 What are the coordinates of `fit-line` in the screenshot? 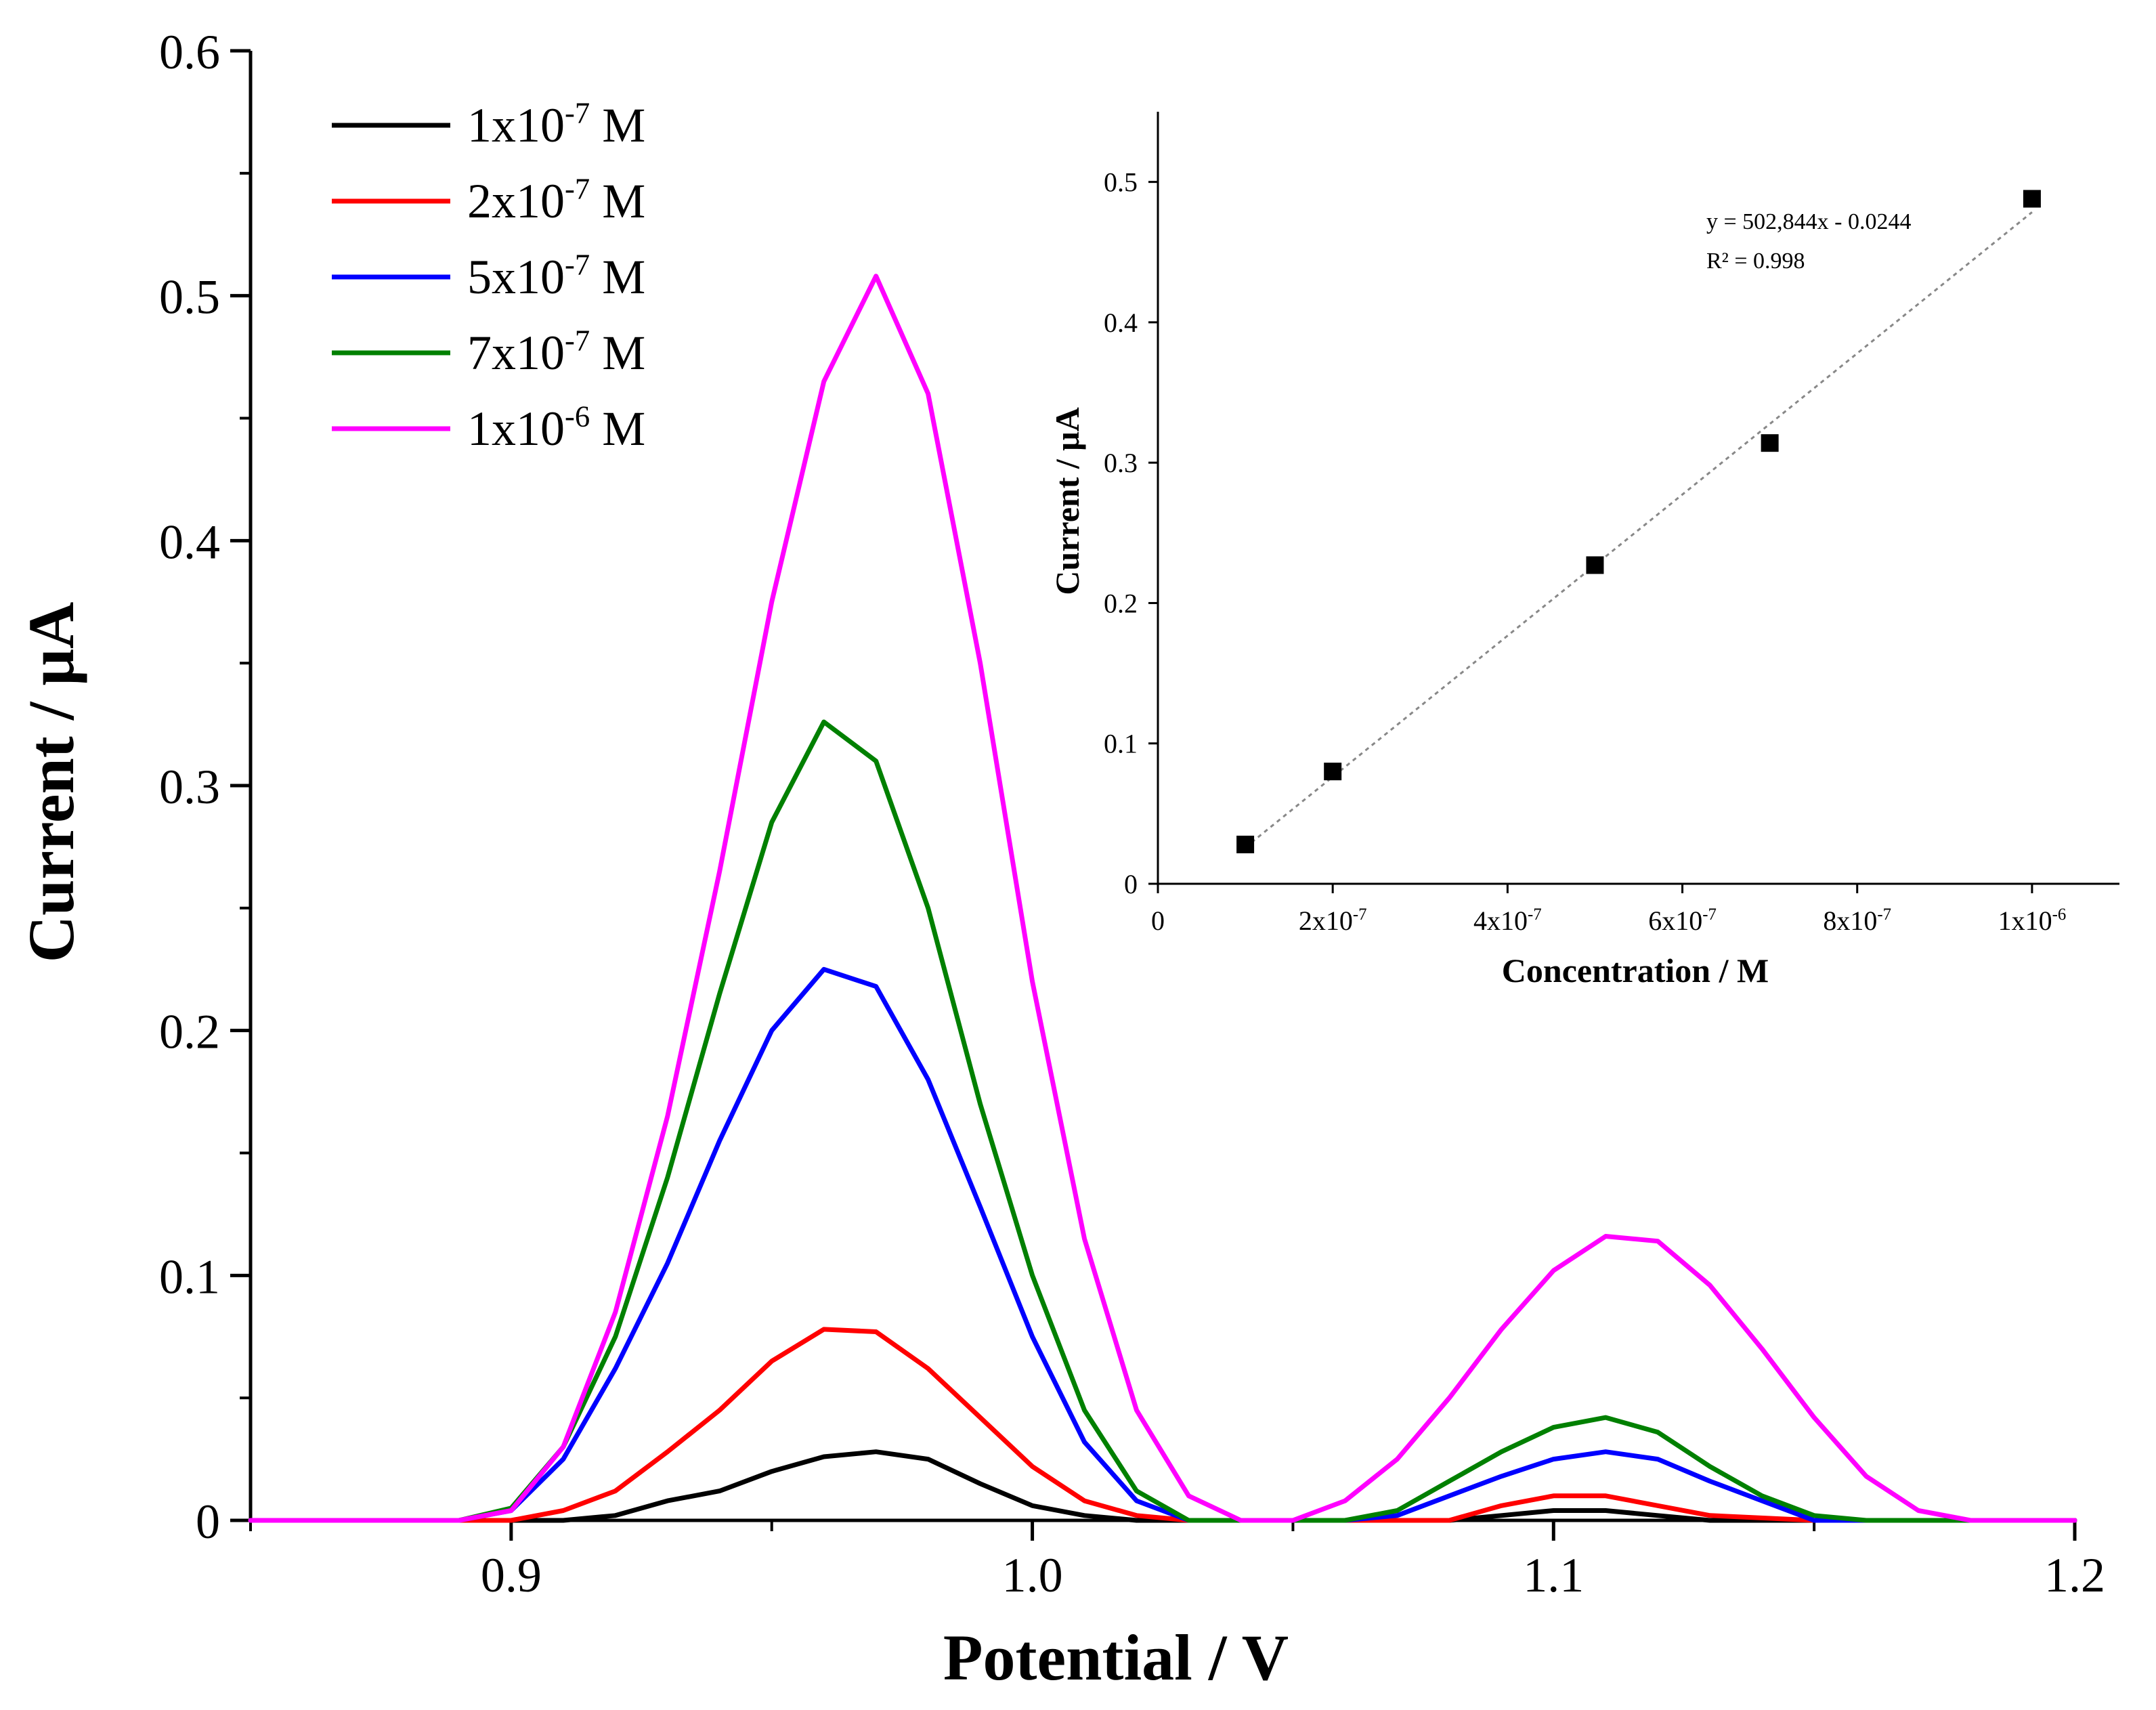 It's located at (1639, 530).